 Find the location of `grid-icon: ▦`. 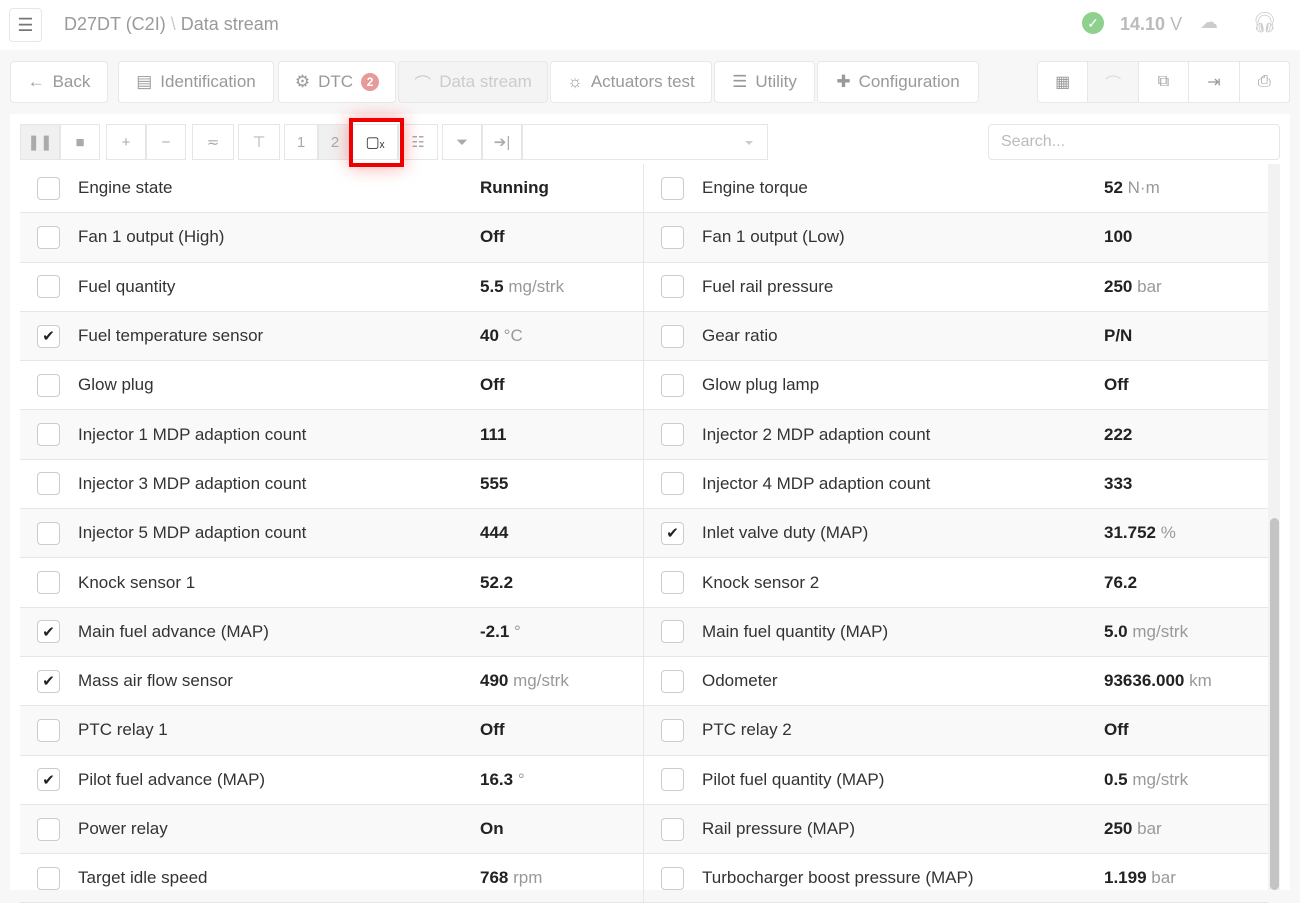

grid-icon: ▦ is located at coordinates (1063, 82).